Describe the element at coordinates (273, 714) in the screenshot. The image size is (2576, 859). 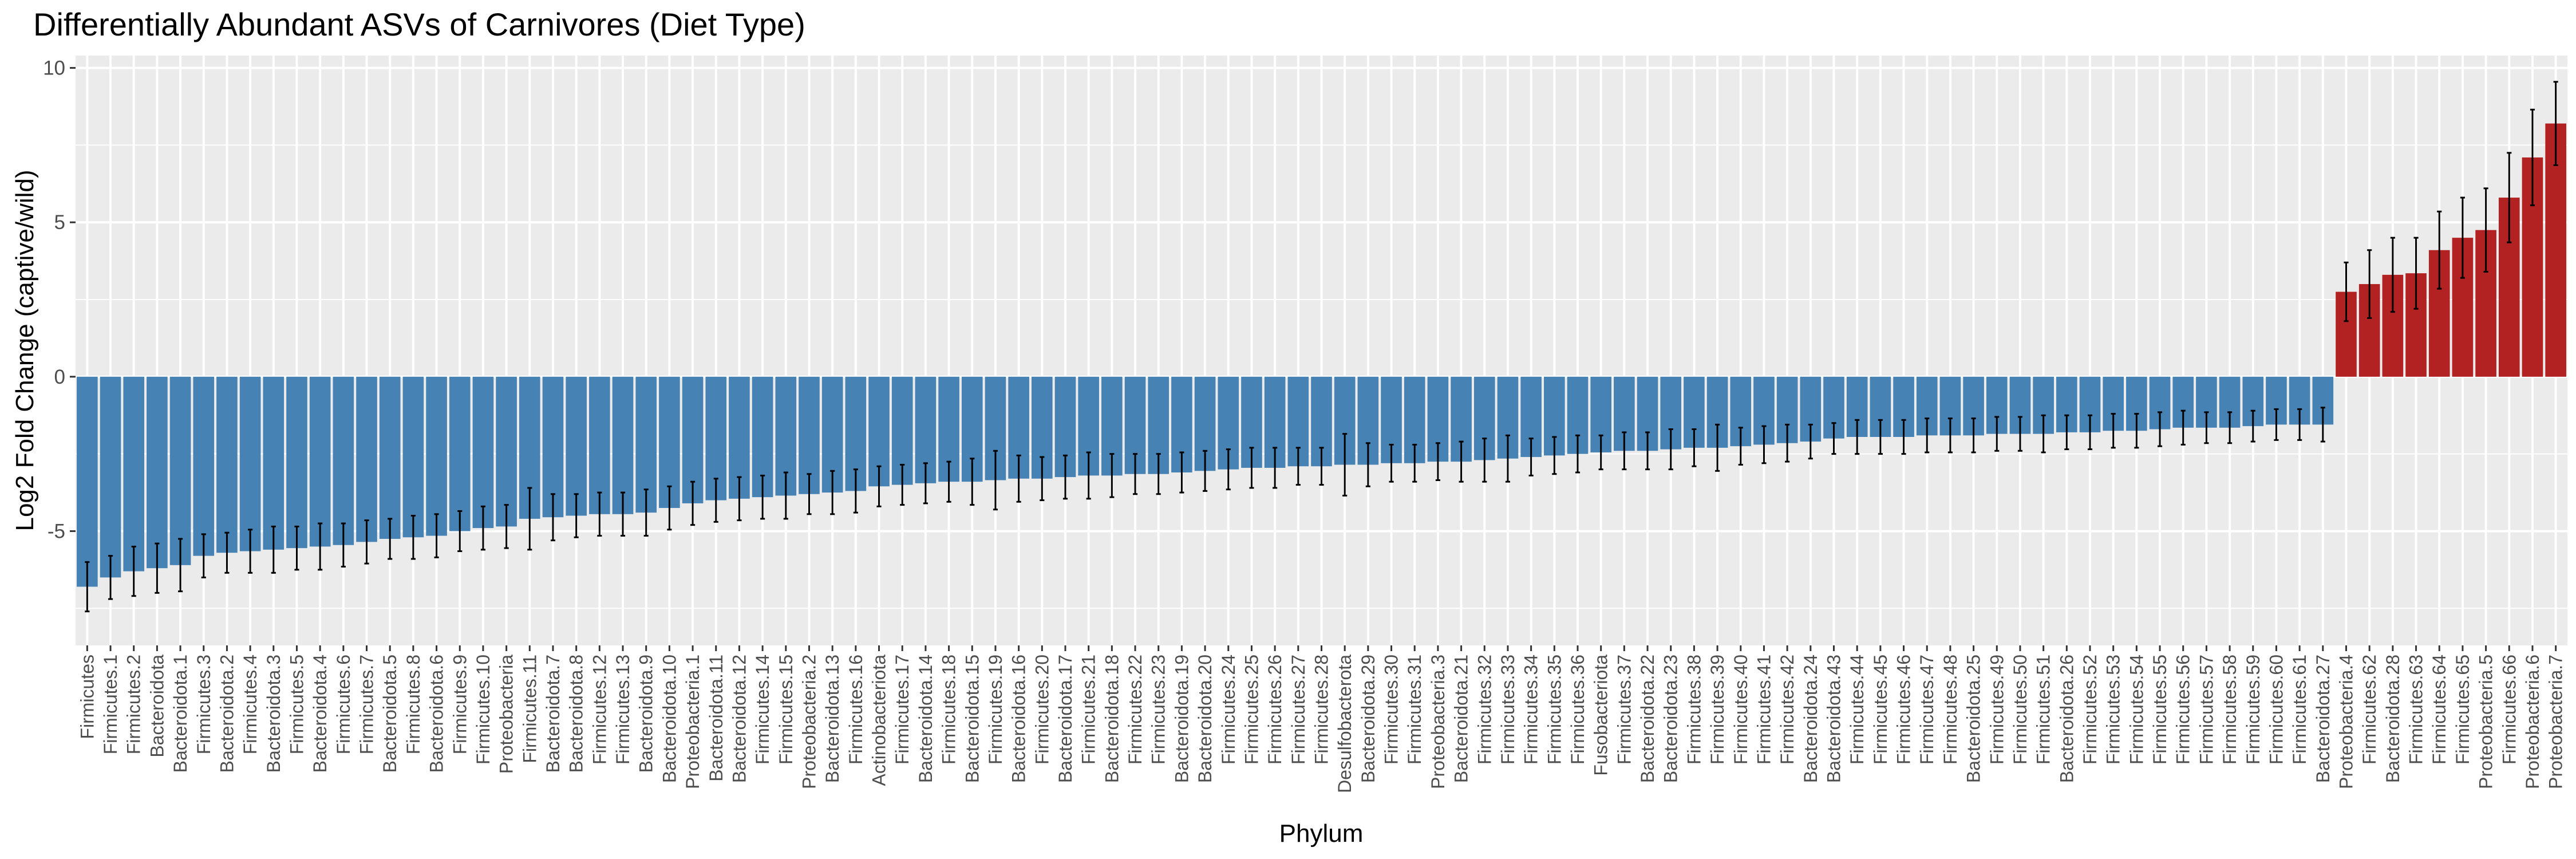
I see `x-tick-label: Bacteroidota.3` at that location.